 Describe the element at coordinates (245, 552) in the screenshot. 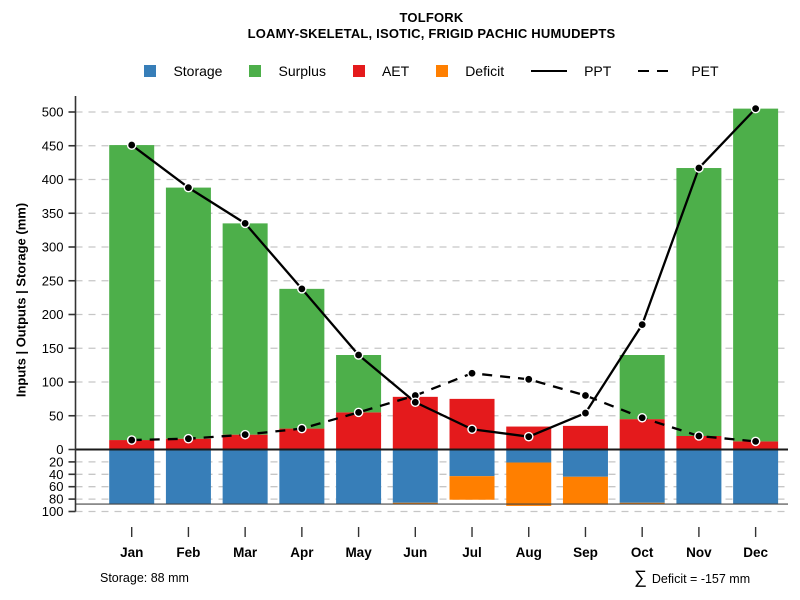

I see `month-label-mar: Mar` at that location.